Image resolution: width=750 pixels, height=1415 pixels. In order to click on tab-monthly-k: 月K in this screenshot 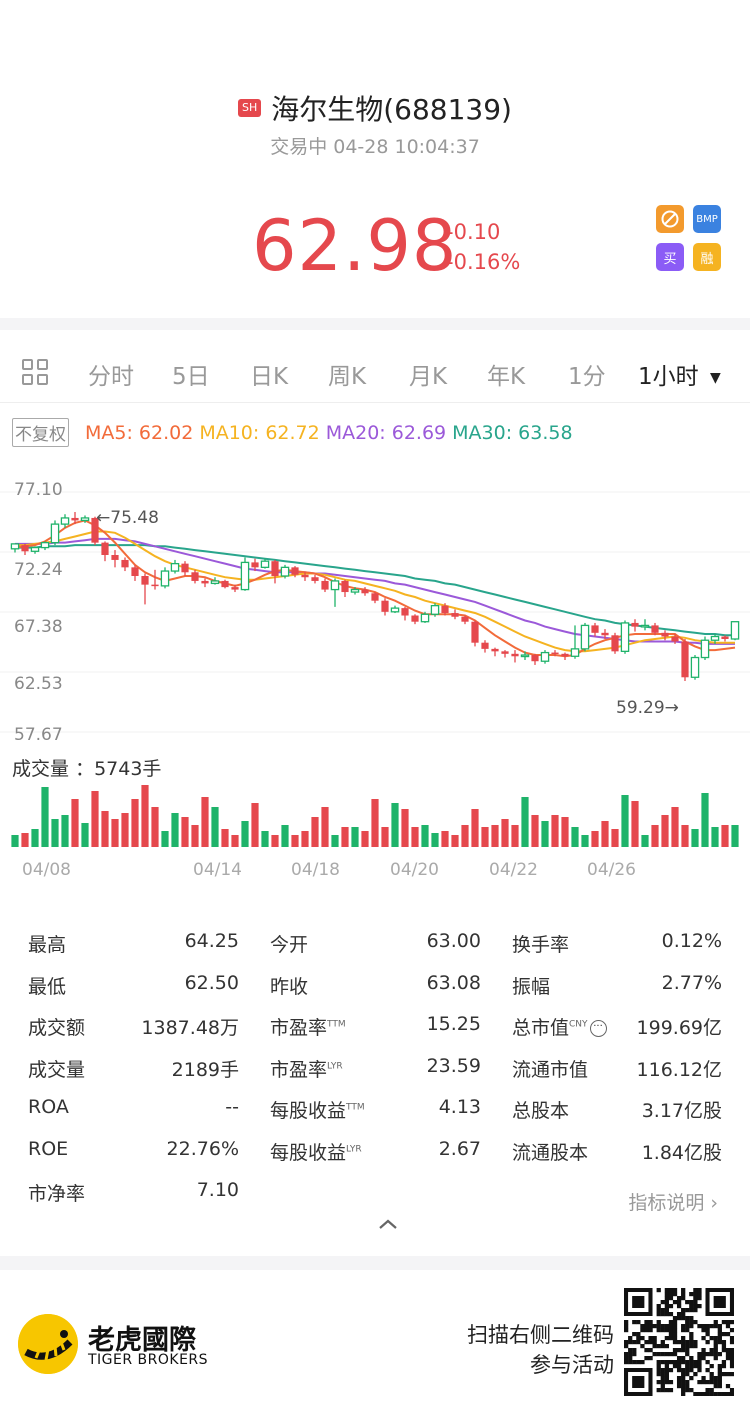, I will do `click(428, 377)`.